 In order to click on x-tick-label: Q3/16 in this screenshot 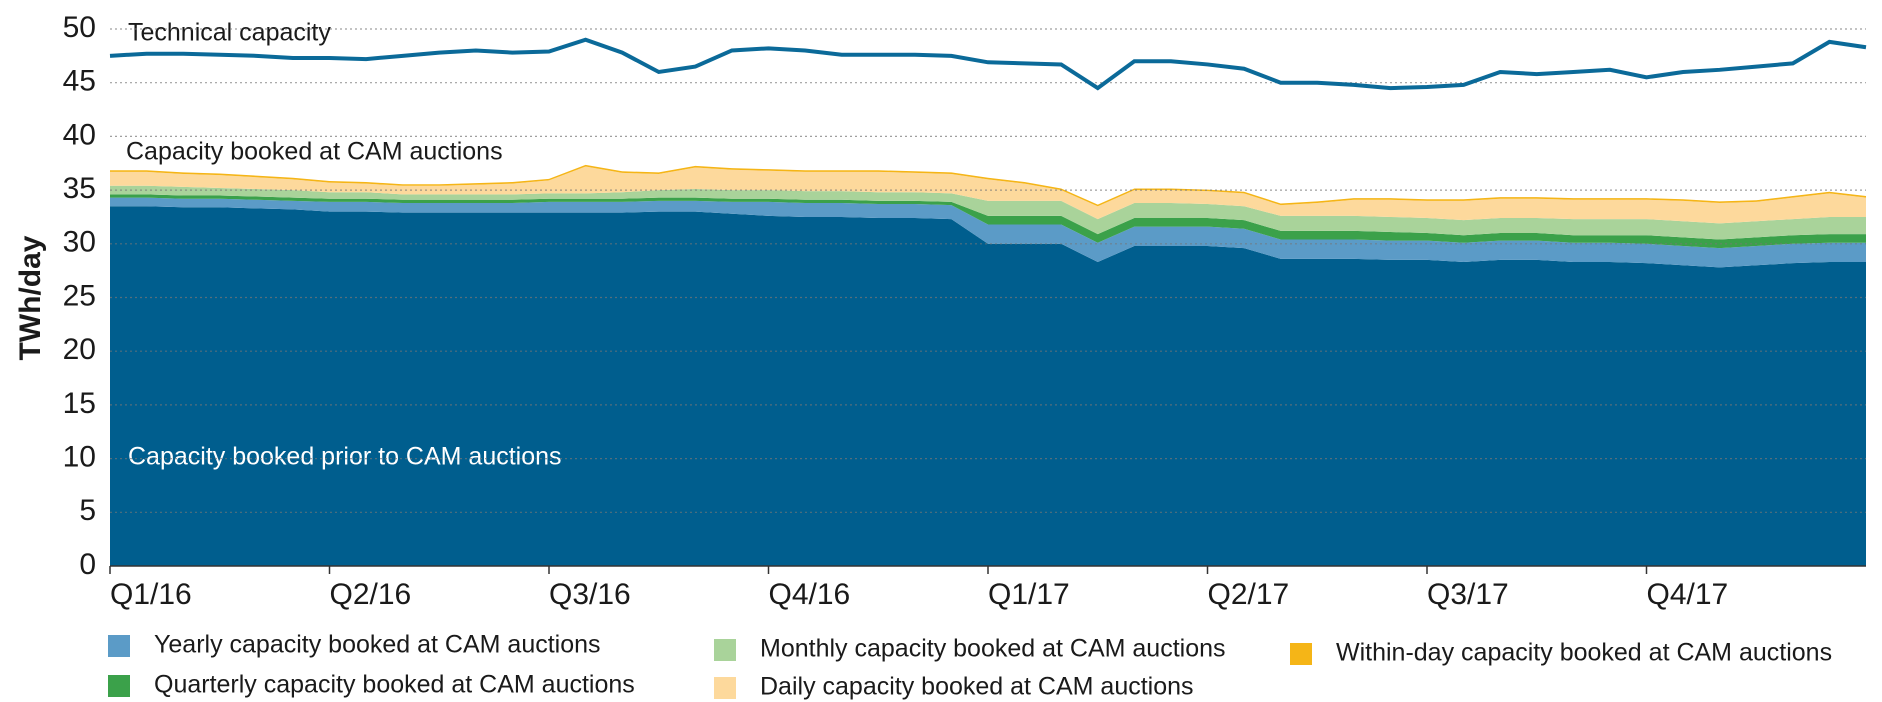, I will do `click(590, 594)`.